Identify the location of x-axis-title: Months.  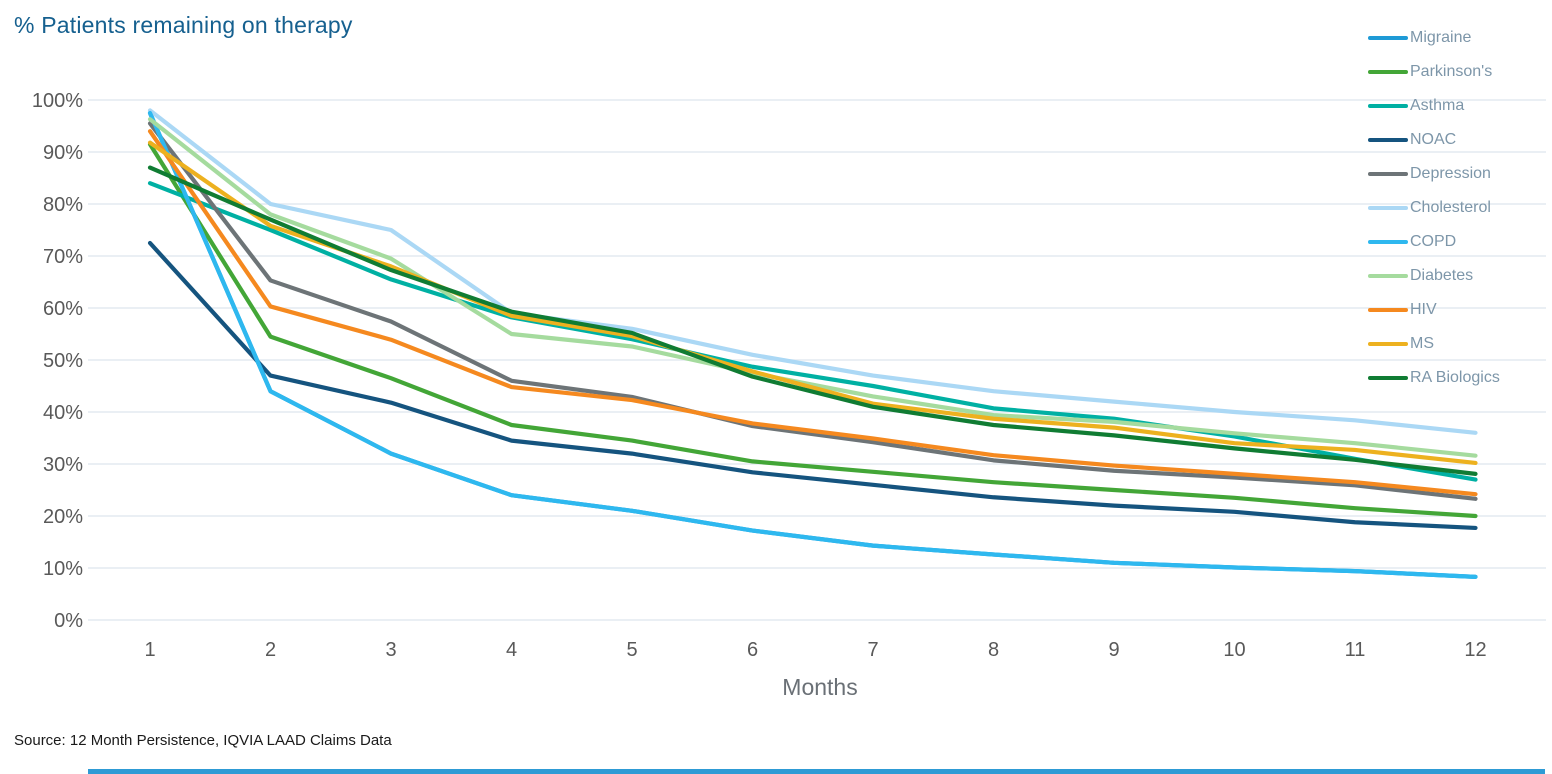
(820, 687).